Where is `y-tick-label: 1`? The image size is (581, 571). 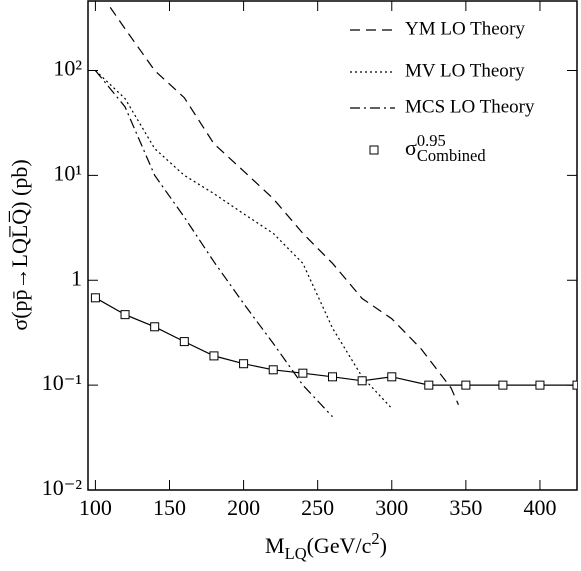
y-tick-label: 1 is located at coordinates (76, 277).